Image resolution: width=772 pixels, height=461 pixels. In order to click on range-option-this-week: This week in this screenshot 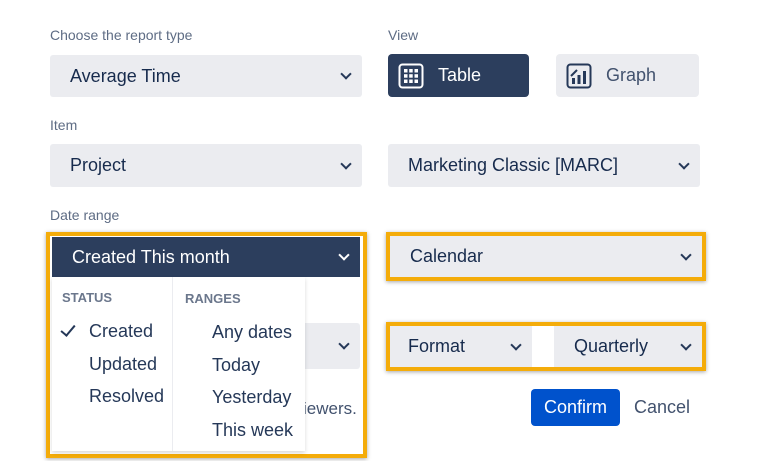, I will do `click(253, 430)`.